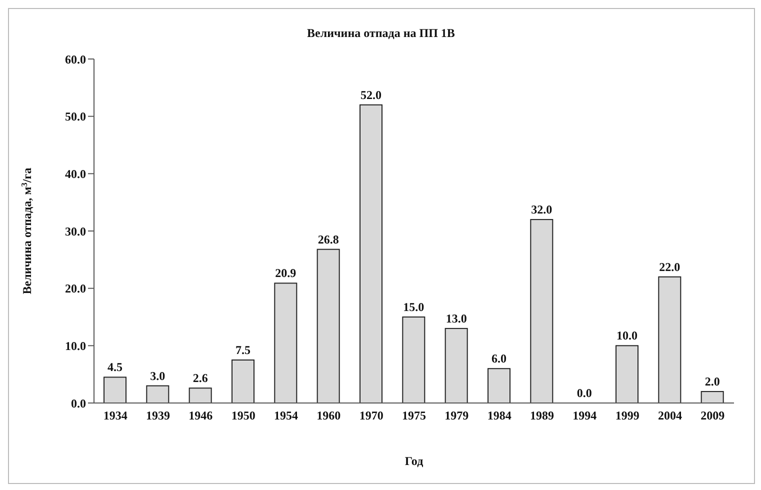 Image resolution: width=761 pixels, height=490 pixels. I want to click on y-tick-label: 30.0, so click(75, 231).